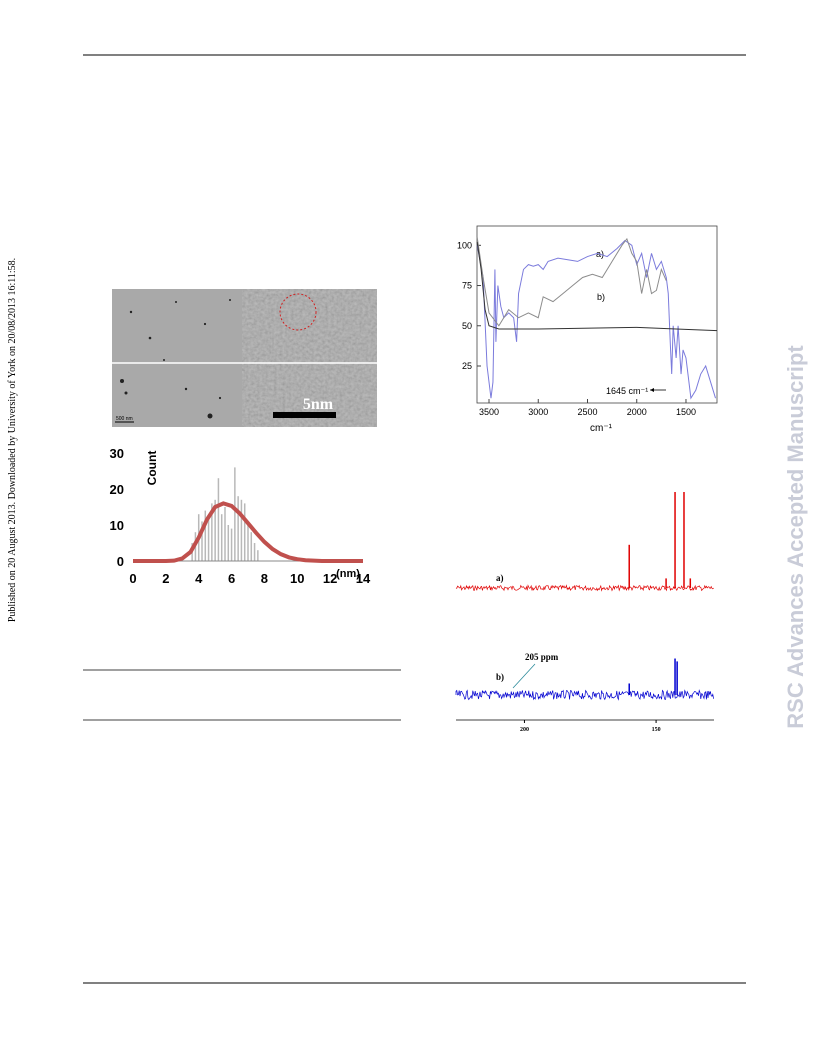 This screenshot has width=816, height=1056. I want to click on tem-low-mag, so click(177, 358).